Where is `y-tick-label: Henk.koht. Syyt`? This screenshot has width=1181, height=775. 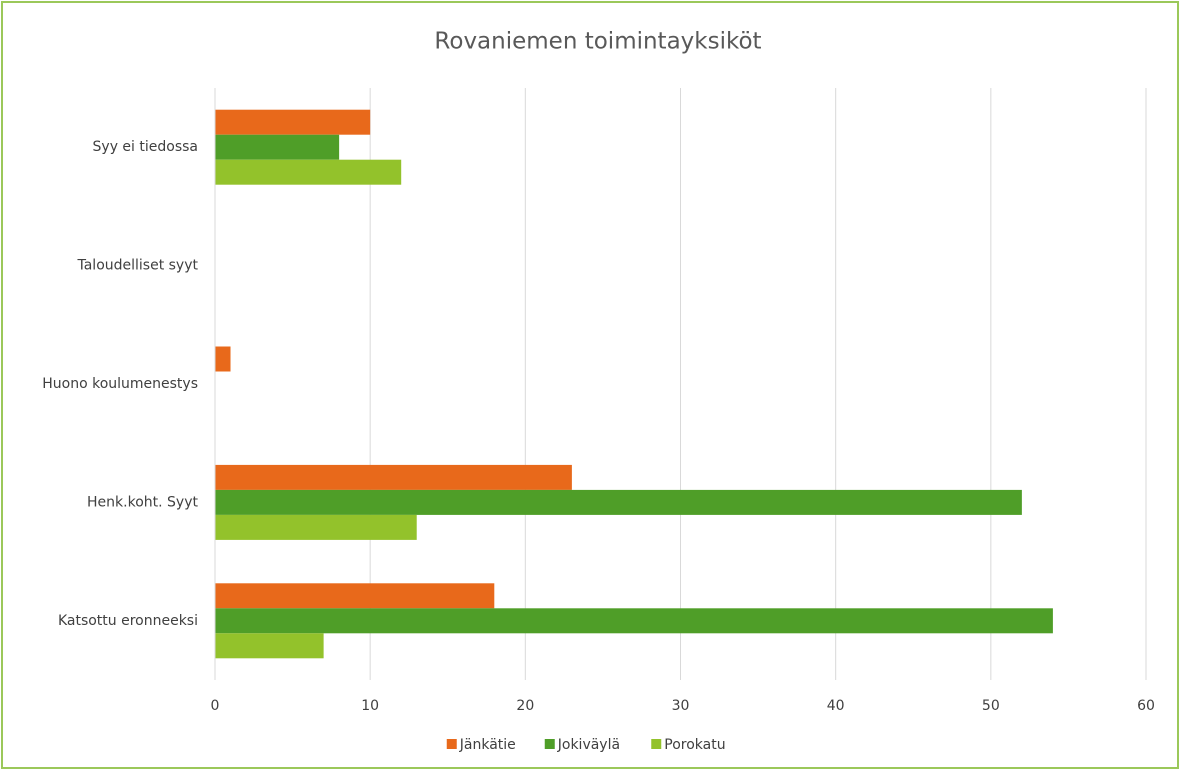 y-tick-label: Henk.koht. Syyt is located at coordinates (142, 502).